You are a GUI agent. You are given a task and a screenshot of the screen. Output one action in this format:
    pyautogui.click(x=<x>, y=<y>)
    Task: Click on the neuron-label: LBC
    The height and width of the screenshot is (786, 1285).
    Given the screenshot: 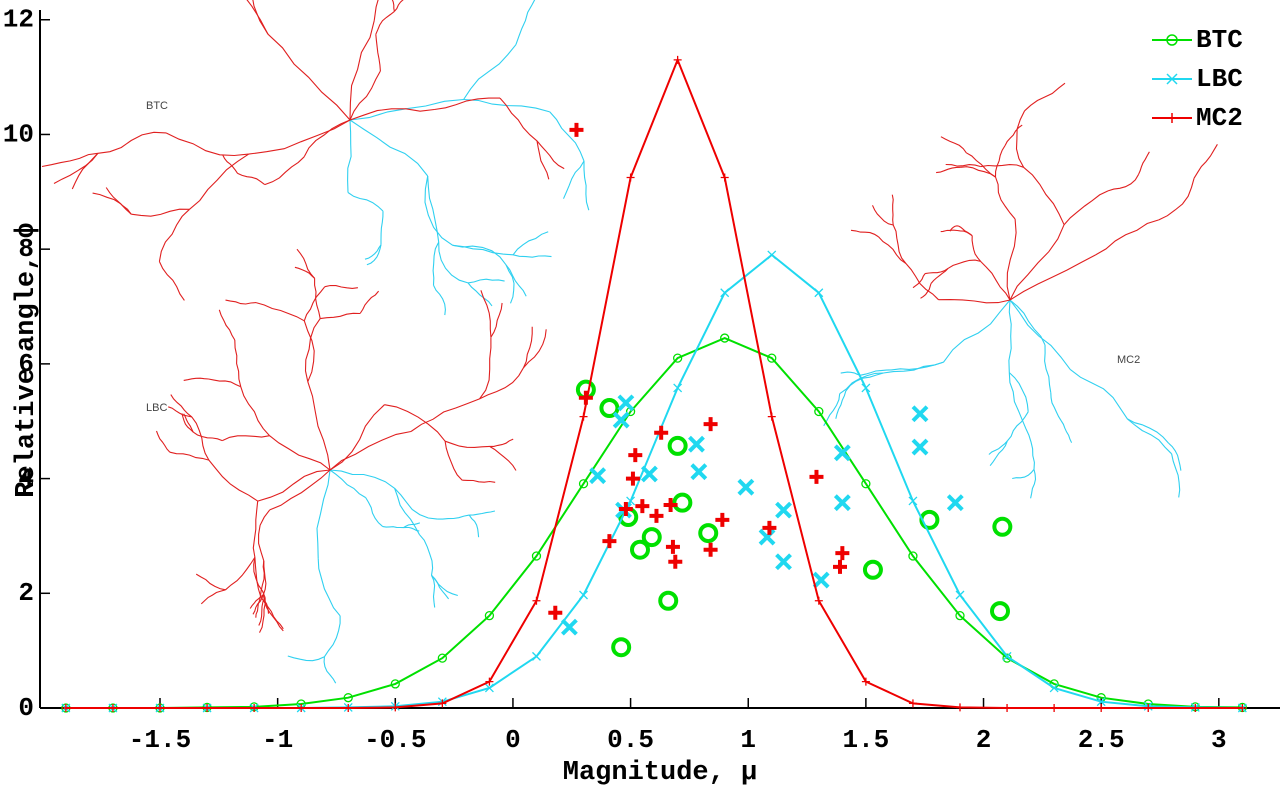 What is the action you would take?
    pyautogui.click(x=156, y=408)
    